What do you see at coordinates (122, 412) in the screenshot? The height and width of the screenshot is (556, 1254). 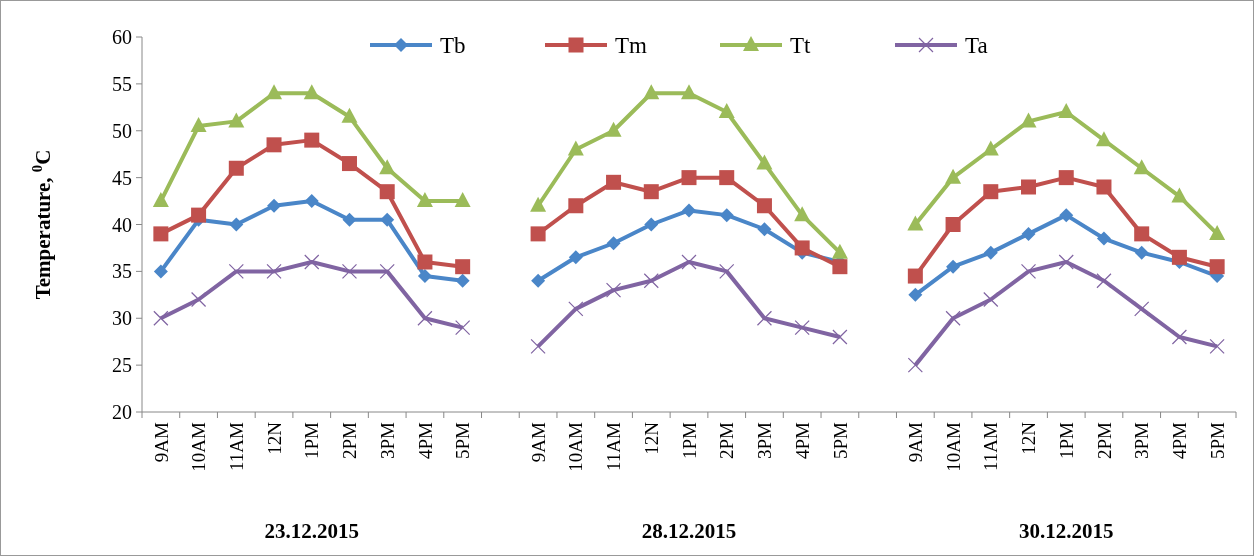 I see `y-tick-label: 20` at bounding box center [122, 412].